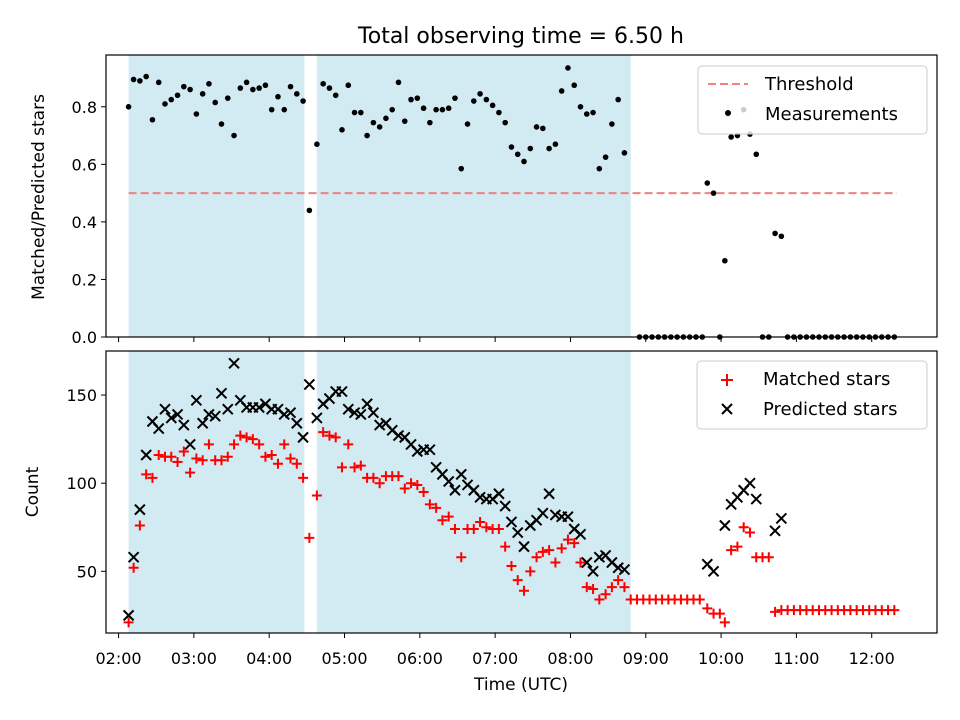 This screenshot has height=720, width=960. What do you see at coordinates (728, 113) in the screenshot?
I see `legend-measurement-marker` at bounding box center [728, 113].